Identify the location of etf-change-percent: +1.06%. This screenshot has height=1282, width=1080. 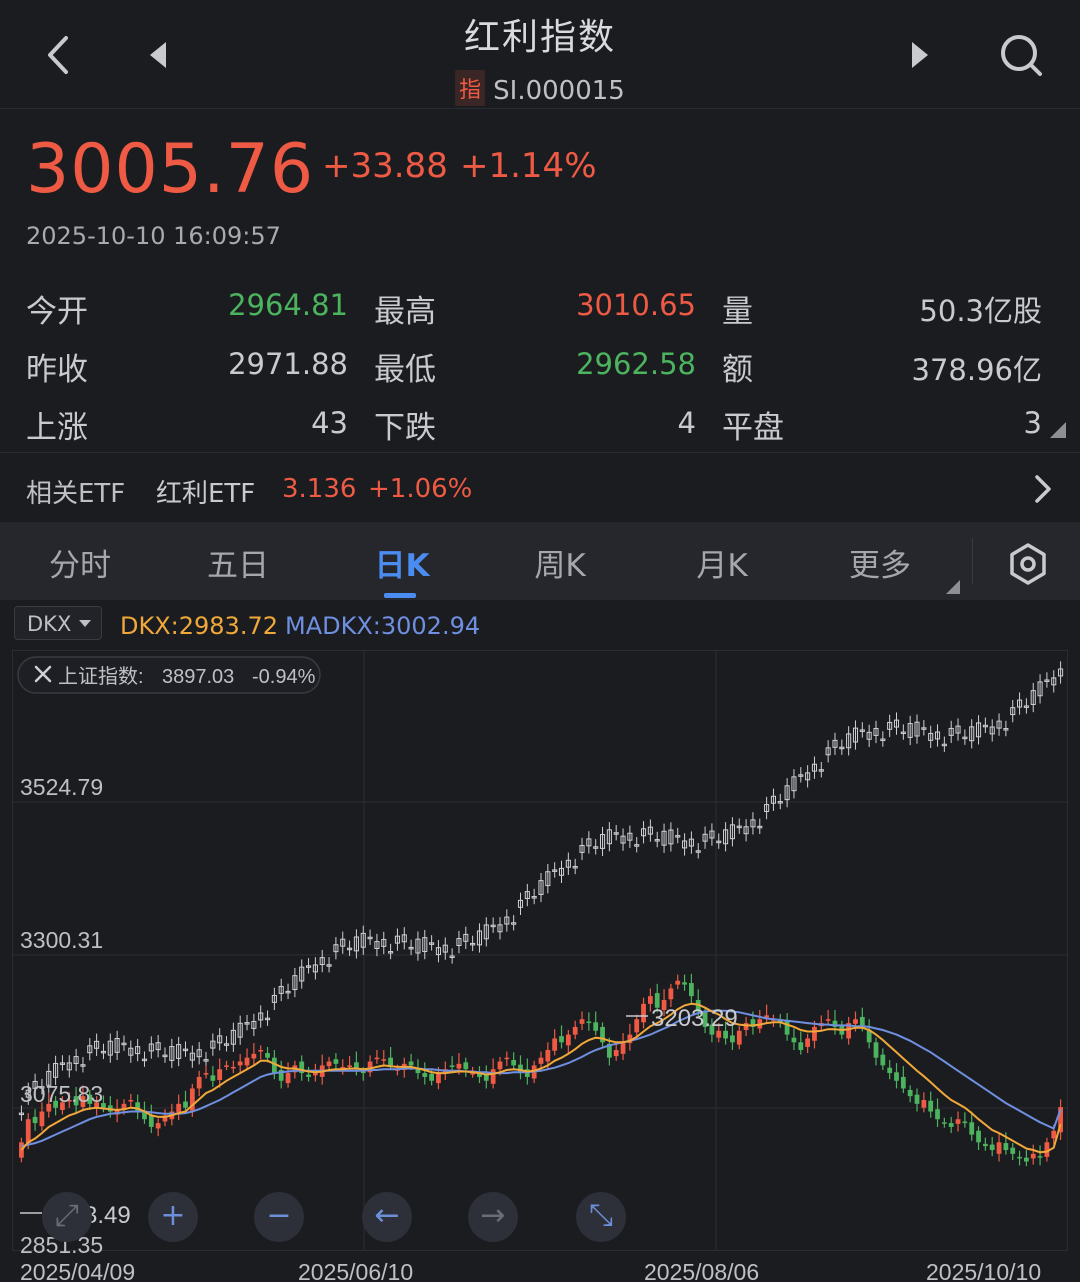
(420, 489).